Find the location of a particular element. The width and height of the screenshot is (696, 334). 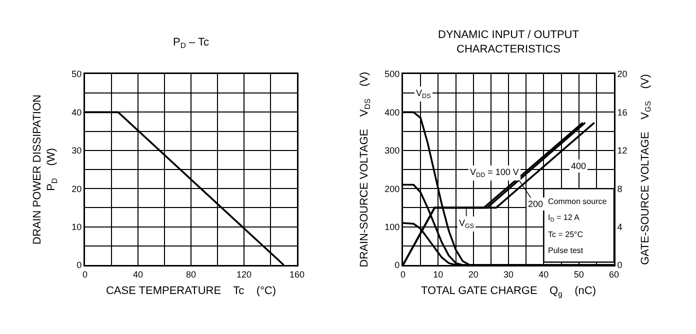

annotation: Common source is located at coordinates (578, 201).